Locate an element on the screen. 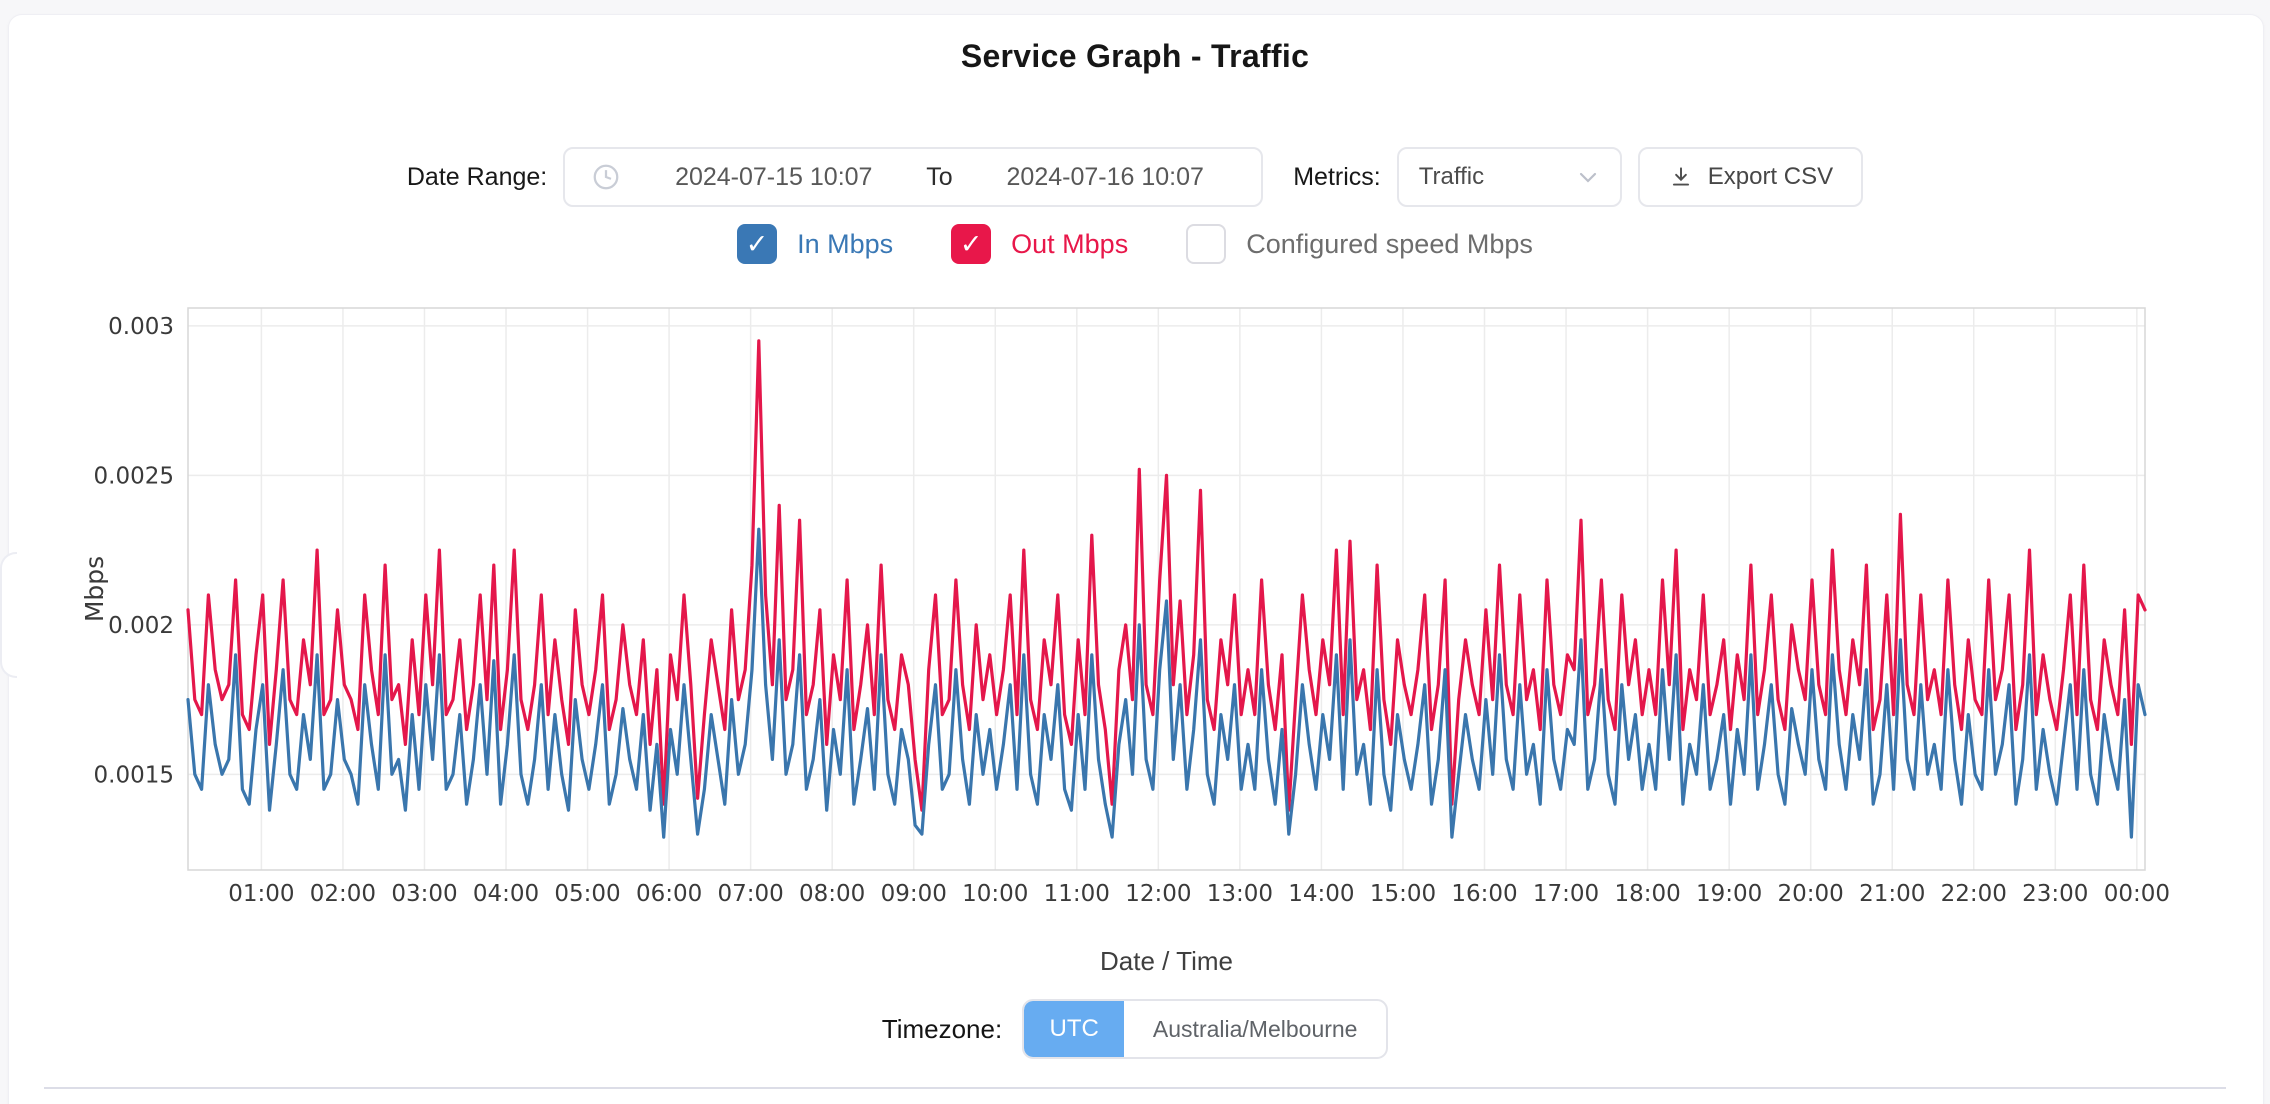 Image resolution: width=2270 pixels, height=1104 pixels. export-csv-button: Export CSV is located at coordinates (1750, 177).